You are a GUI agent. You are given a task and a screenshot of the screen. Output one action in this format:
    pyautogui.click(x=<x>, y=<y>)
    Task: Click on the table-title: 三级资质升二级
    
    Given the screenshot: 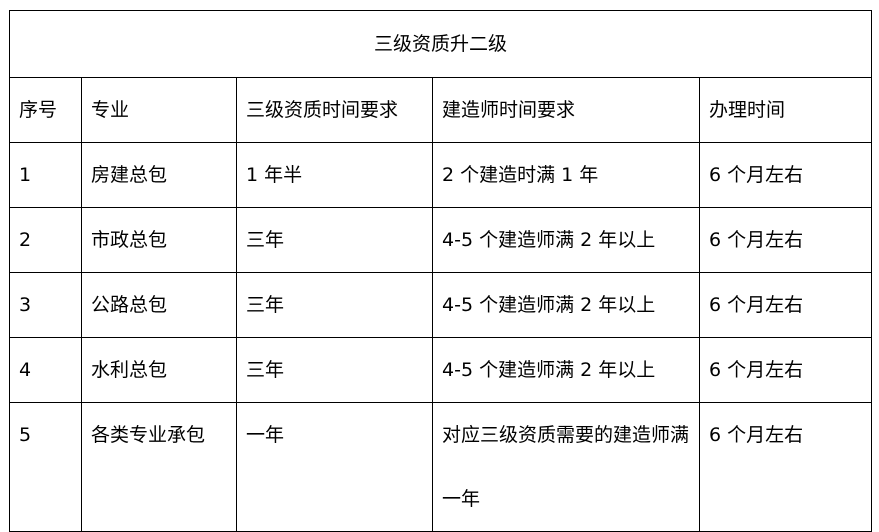 What is the action you would take?
    pyautogui.click(x=440, y=44)
    